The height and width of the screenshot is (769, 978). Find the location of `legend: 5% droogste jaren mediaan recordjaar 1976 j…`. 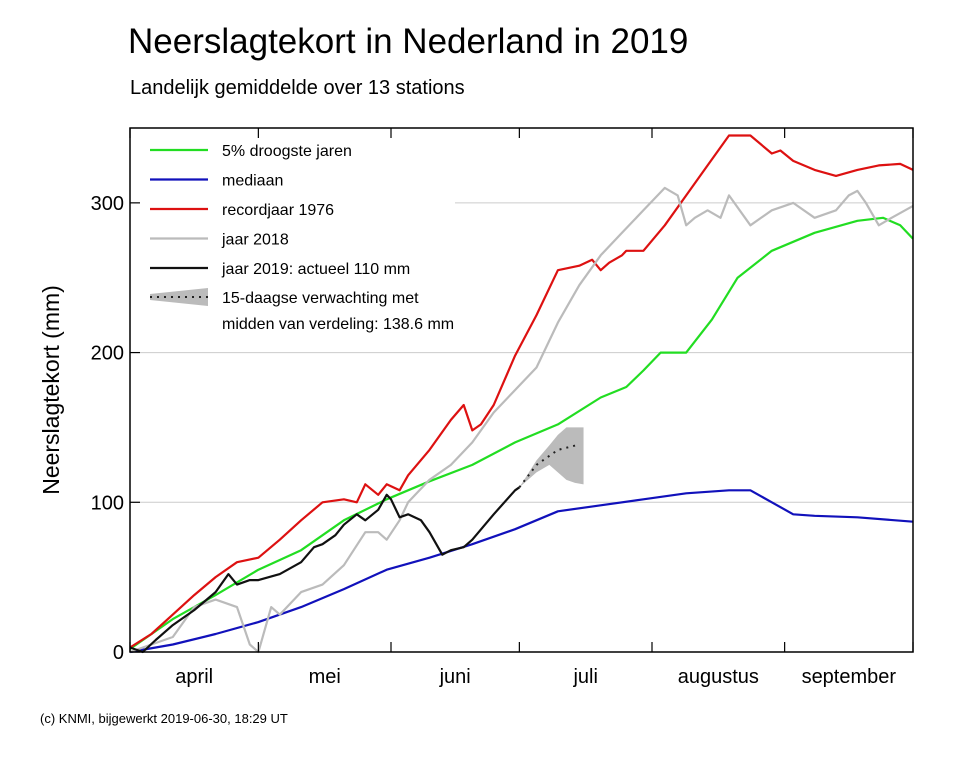

legend: 5% droogste jaren mediaan recordjaar 1976 j… is located at coordinates (302, 238).